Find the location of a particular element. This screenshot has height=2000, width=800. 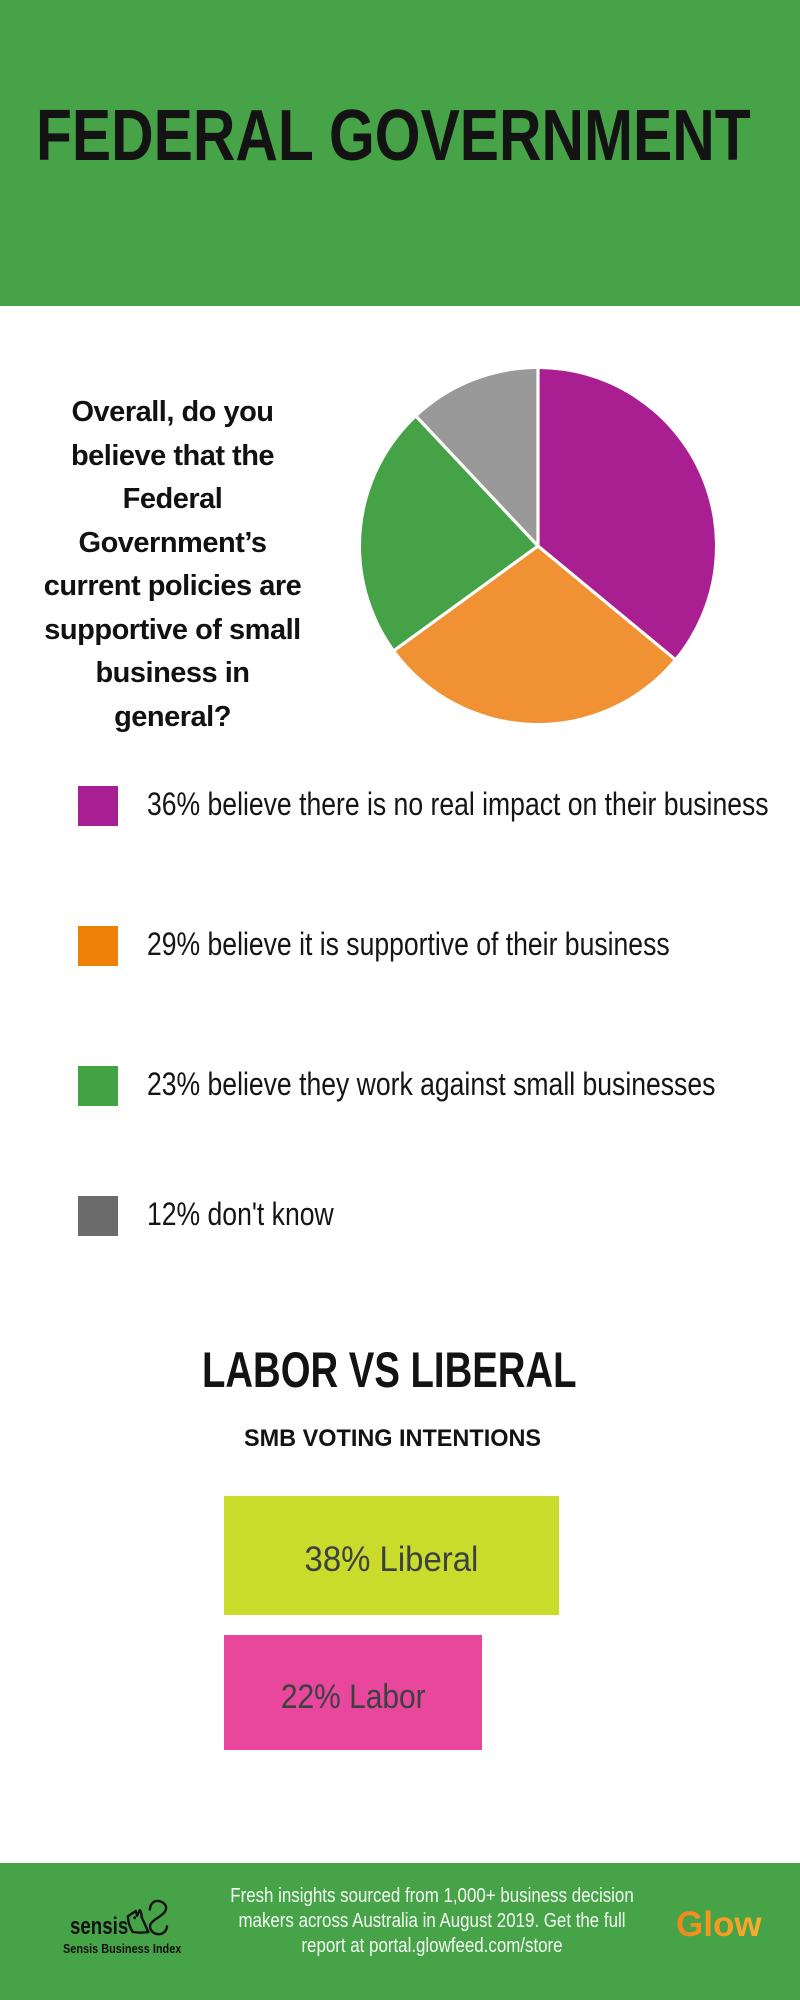

svg-text: sensis is located at coordinates (99, 1926).